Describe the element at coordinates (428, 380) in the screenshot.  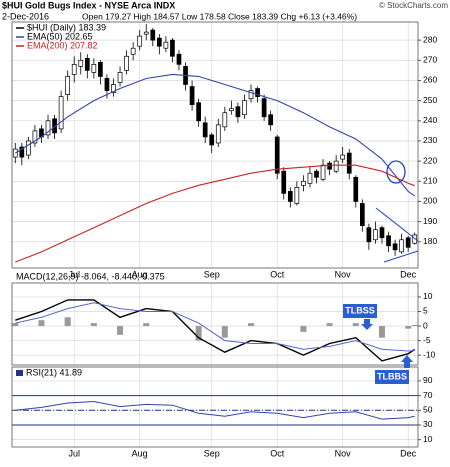
I see `y-tick-label: 90` at that location.